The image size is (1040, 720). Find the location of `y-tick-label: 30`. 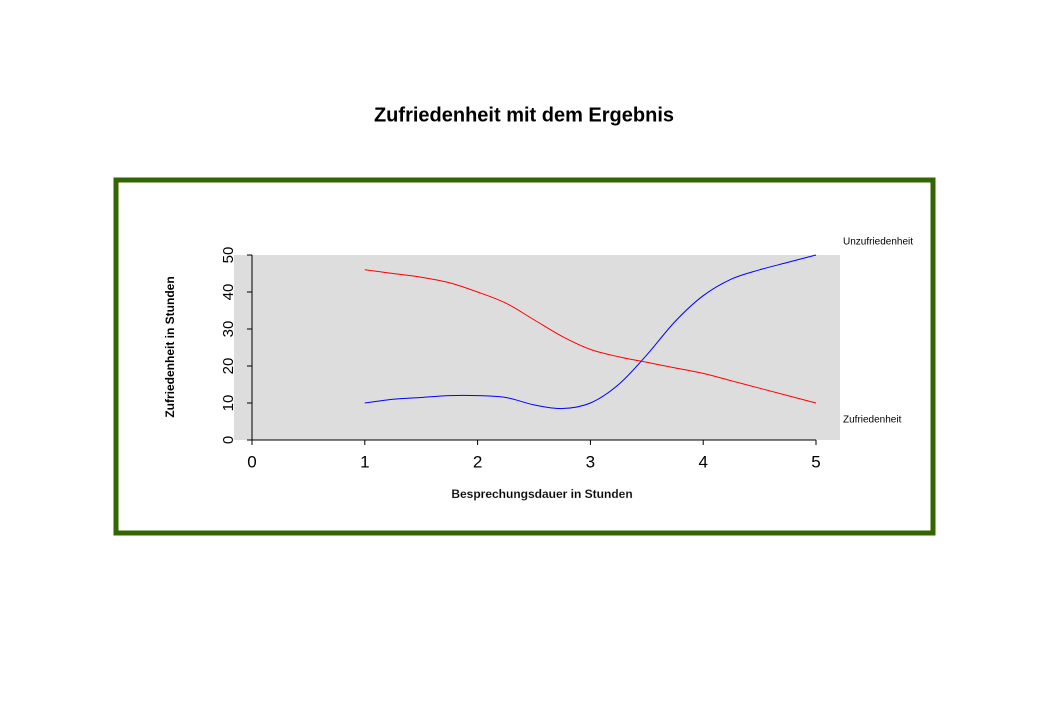

y-tick-label: 30 is located at coordinates (228, 329).